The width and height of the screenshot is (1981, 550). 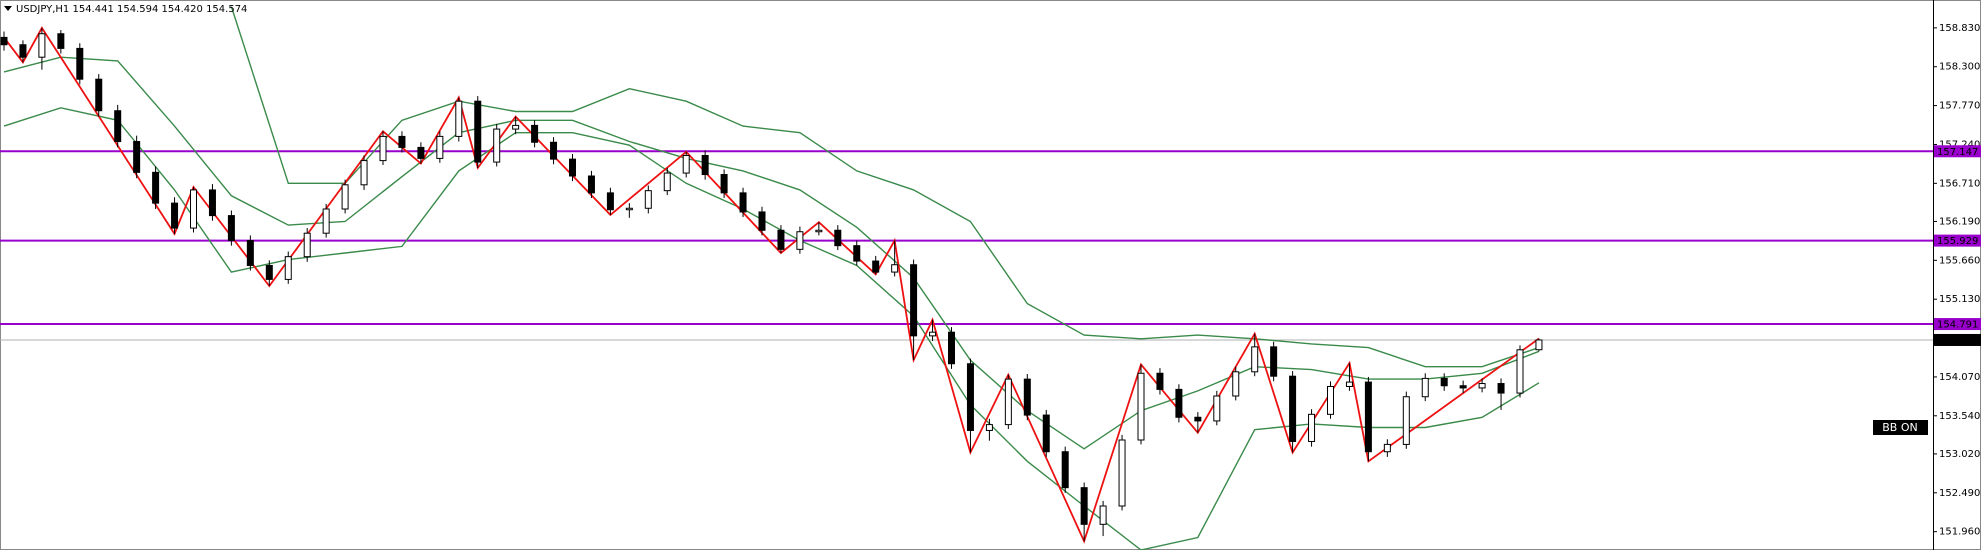 I want to click on badge-box, so click(x=1900, y=427).